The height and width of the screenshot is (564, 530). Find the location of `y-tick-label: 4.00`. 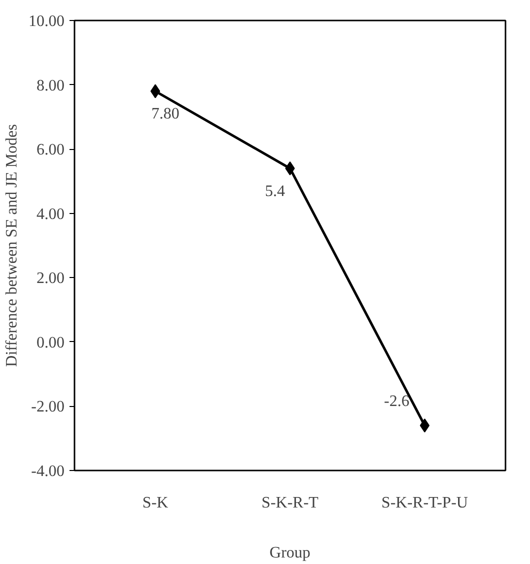

y-tick-label: 4.00 is located at coordinates (50, 214).